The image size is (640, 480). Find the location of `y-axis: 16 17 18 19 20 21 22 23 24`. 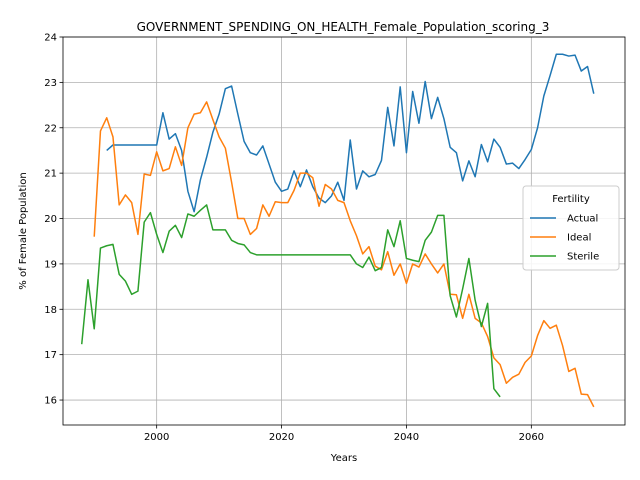

y-axis: 16 17 18 19 20 21 22 23 24 is located at coordinates (53, 220).